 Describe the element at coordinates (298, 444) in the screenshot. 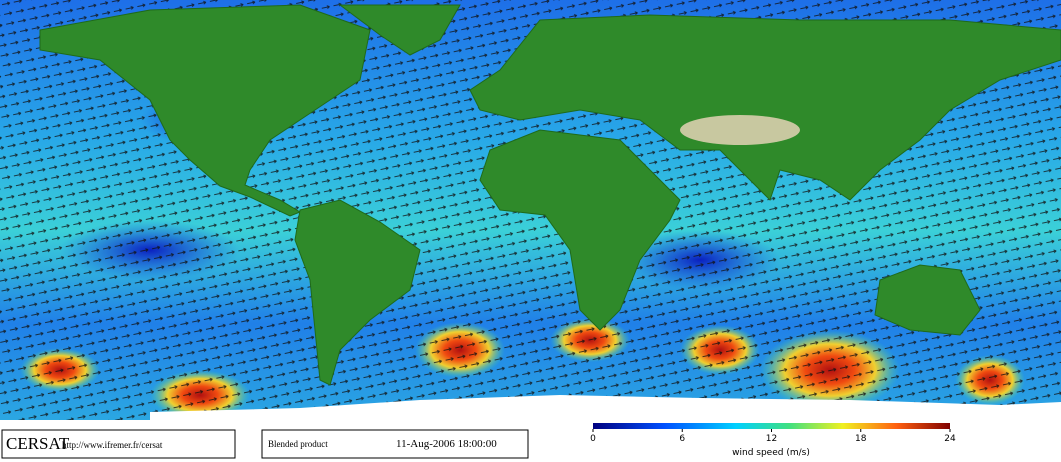

I see `product: Blended product` at that location.